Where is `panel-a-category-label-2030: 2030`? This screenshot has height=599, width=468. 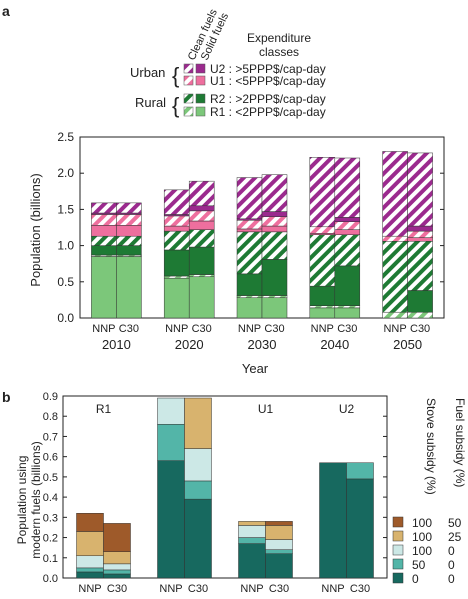 panel-a-category-label-2030: 2030 is located at coordinates (262, 344).